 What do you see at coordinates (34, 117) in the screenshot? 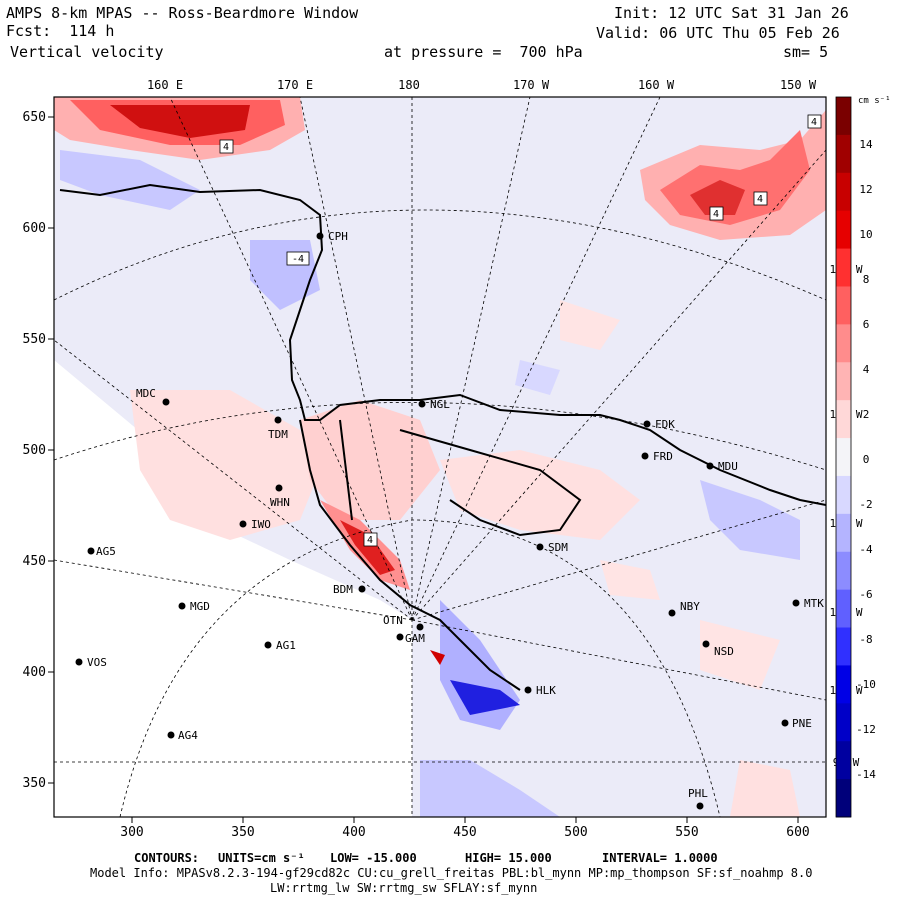
I see `y-tick-label: 650` at bounding box center [34, 117].